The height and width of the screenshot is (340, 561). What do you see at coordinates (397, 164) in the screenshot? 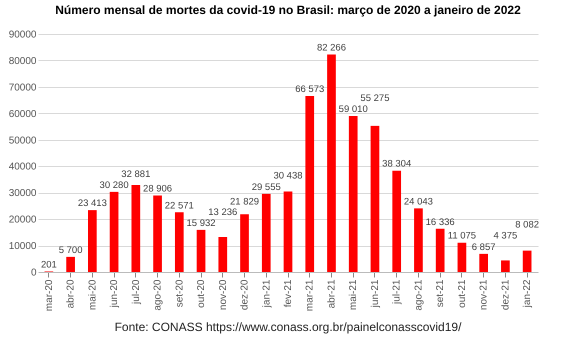
I see `data-label: 38 304` at bounding box center [397, 164].